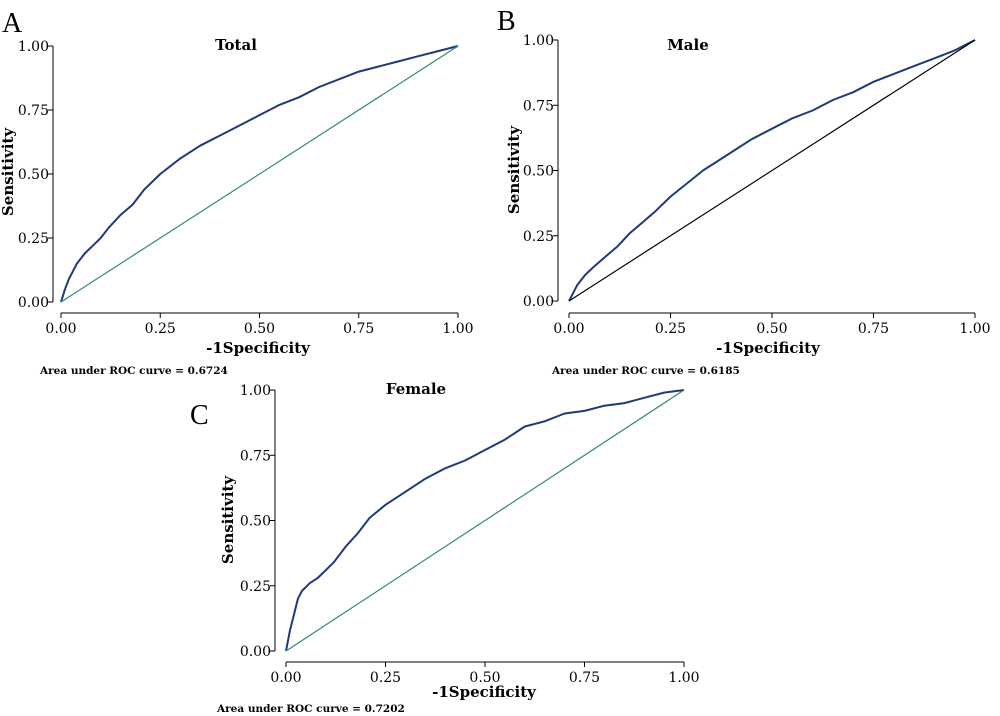  What do you see at coordinates (506, 21) in the screenshot?
I see `panel-letter: B` at bounding box center [506, 21].